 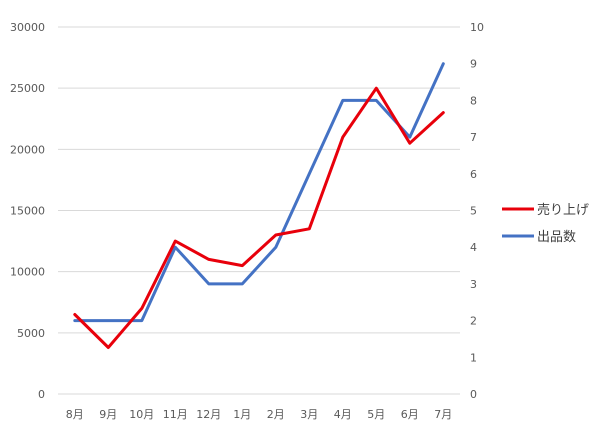 What do you see at coordinates (75, 414) in the screenshot?
I see `x-tick-label: 8月` at bounding box center [75, 414].